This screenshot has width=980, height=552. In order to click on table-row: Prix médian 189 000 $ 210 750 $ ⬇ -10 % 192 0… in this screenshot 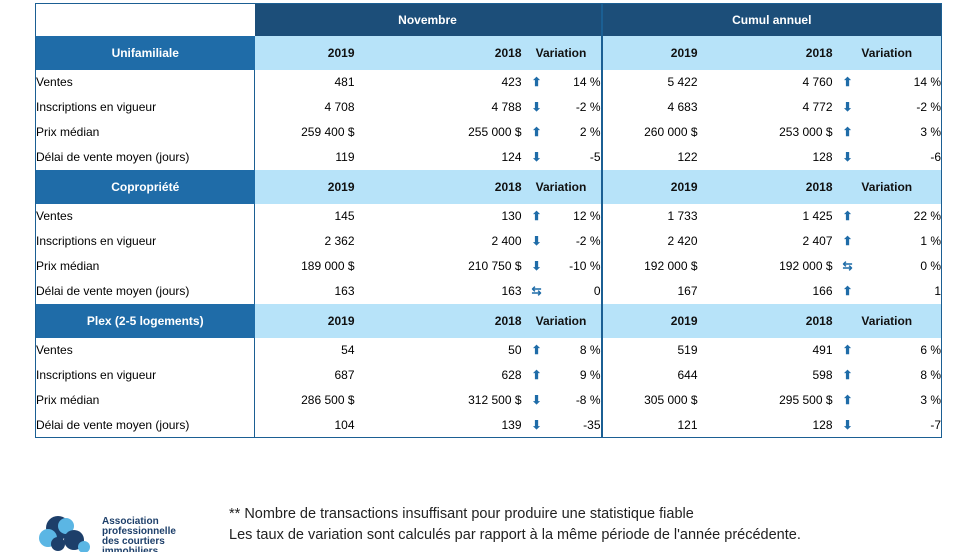, I will do `click(488, 266)`.